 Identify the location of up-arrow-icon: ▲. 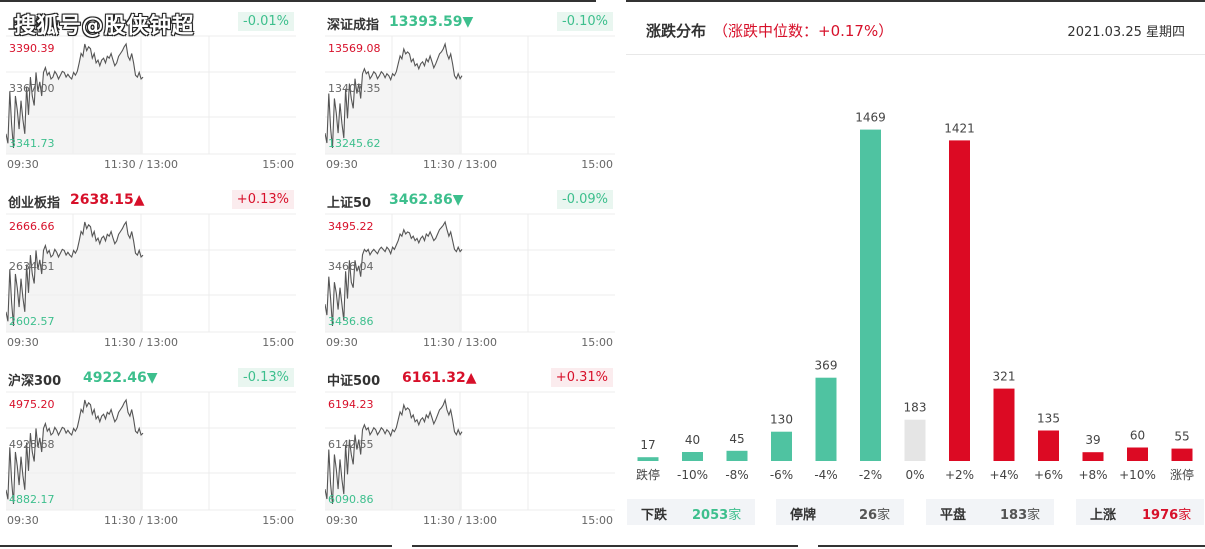
(139, 200).